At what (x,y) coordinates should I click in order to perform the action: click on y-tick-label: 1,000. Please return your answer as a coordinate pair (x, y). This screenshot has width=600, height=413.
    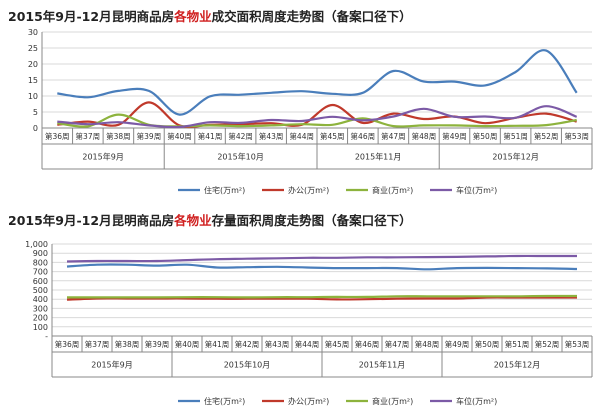
    Looking at the image, I should click on (36, 244).